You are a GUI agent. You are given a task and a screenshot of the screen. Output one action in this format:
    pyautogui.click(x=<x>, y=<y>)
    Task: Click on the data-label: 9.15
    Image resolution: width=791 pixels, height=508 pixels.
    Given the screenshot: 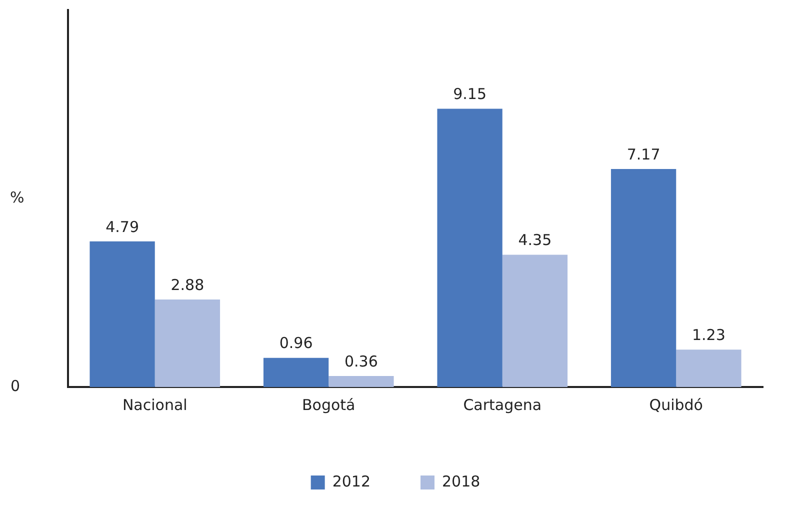 What is the action you would take?
    pyautogui.click(x=469, y=94)
    